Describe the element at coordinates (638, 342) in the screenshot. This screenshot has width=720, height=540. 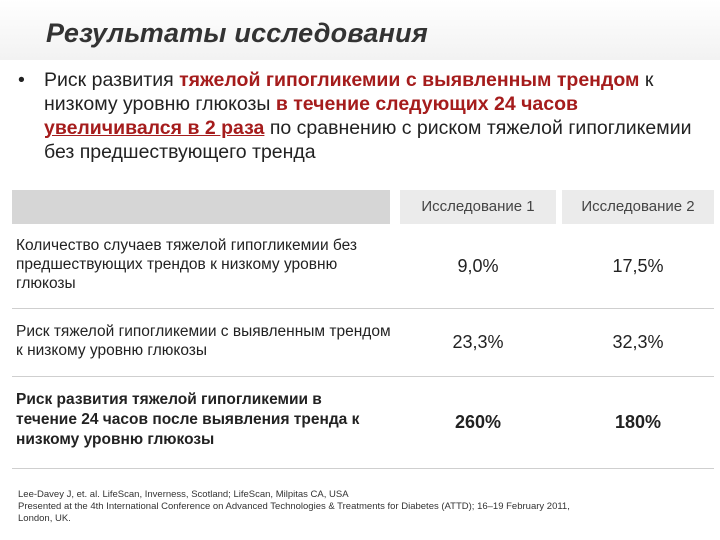
I see `row-value-study-2: 32,3%` at that location.